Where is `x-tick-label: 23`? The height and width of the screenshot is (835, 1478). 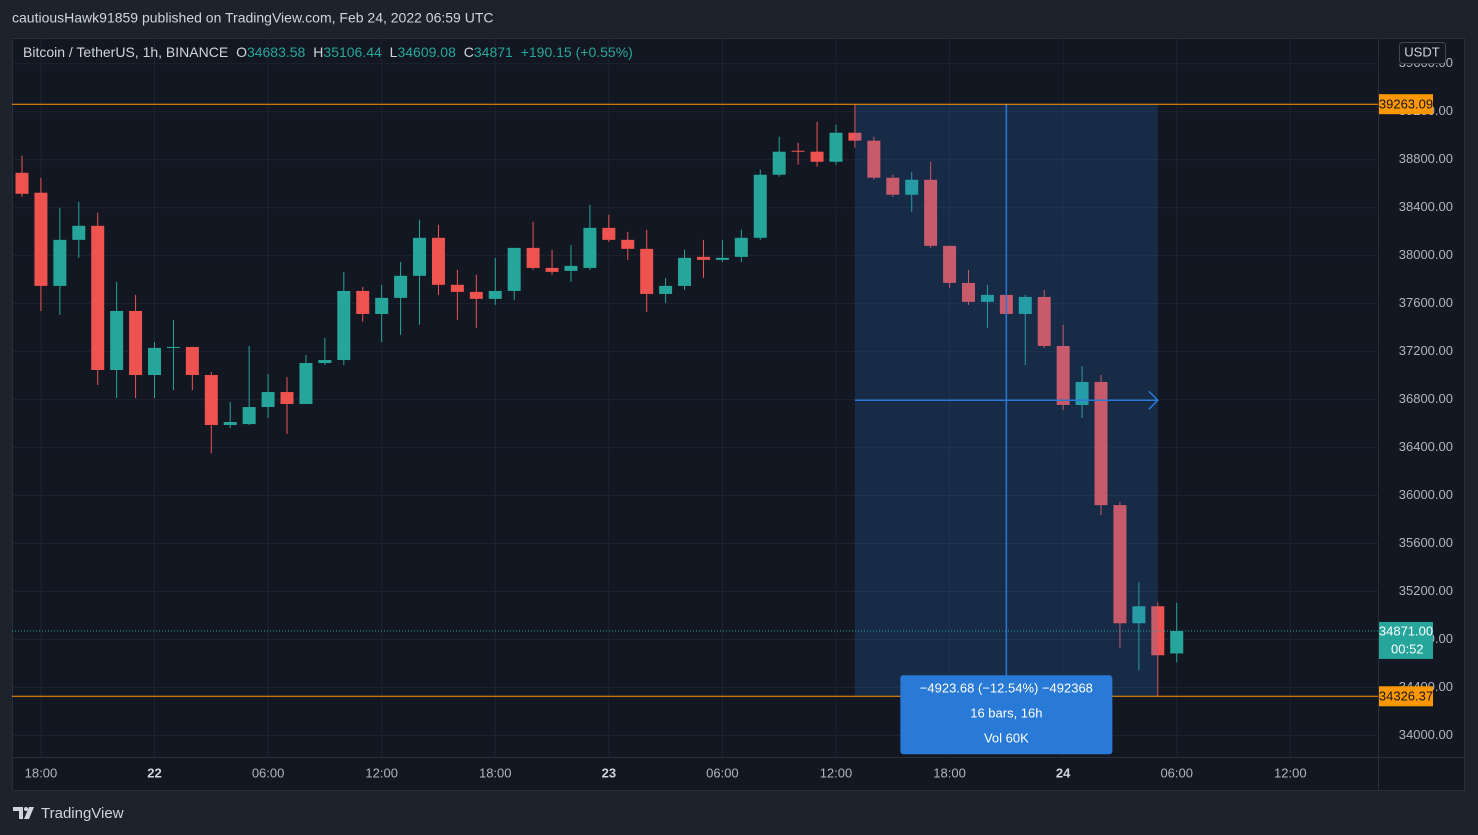
x-tick-label: 23 is located at coordinates (609, 772).